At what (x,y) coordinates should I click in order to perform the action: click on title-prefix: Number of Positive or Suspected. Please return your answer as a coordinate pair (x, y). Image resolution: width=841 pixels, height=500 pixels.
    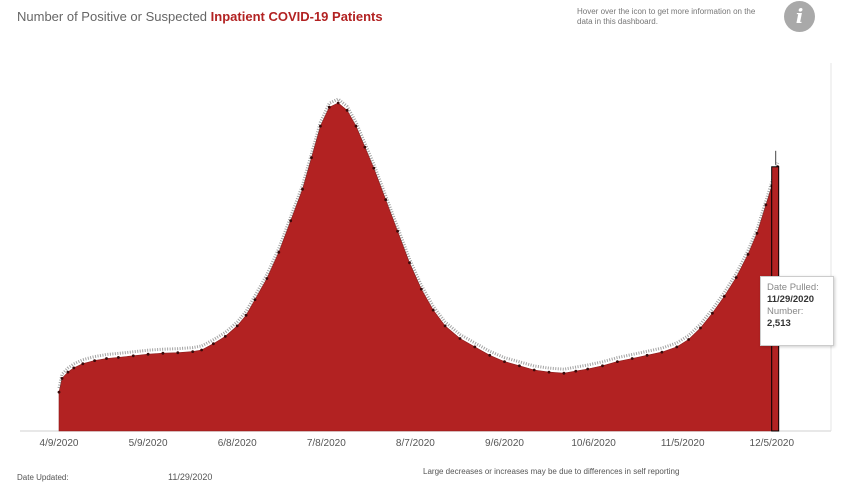
    Looking at the image, I should click on (112, 16).